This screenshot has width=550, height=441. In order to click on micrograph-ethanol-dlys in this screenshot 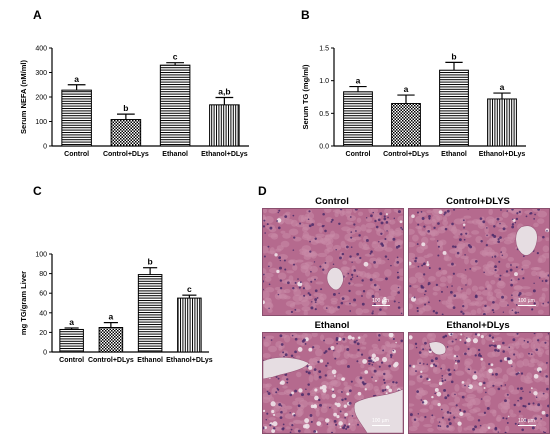, I will do `click(479, 383)`.